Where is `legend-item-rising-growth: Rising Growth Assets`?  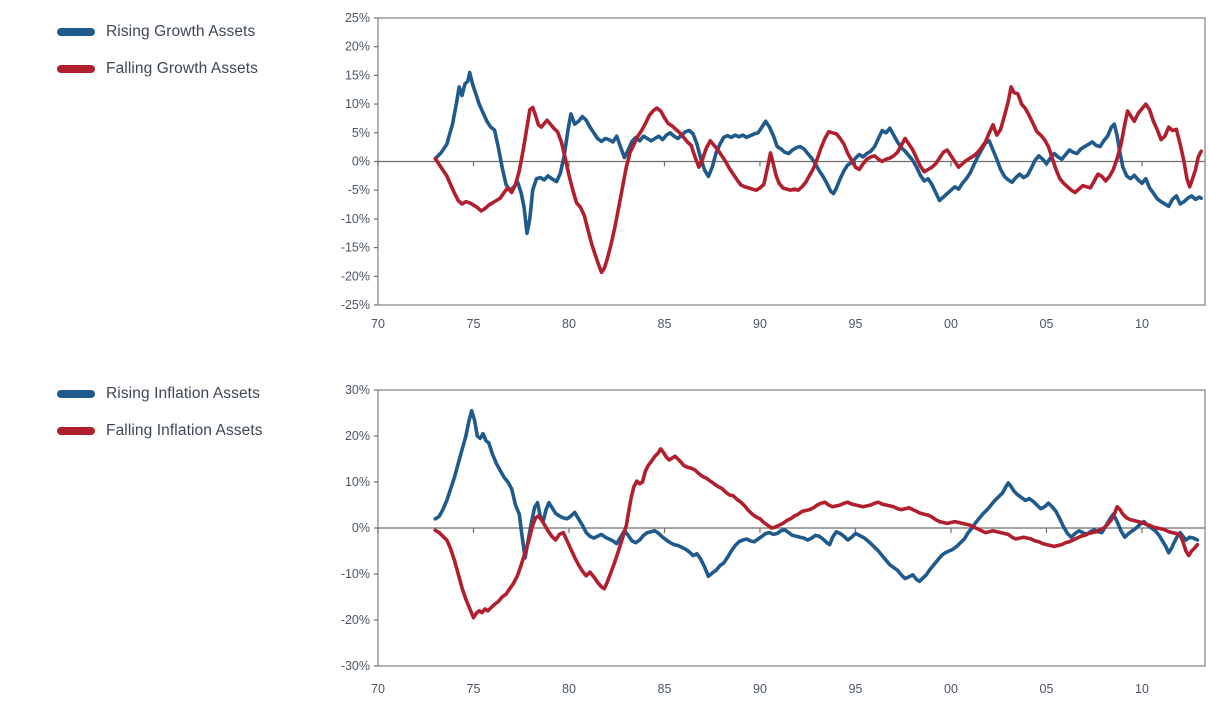 legend-item-rising-growth: Rising Growth Assets is located at coordinates (157, 31).